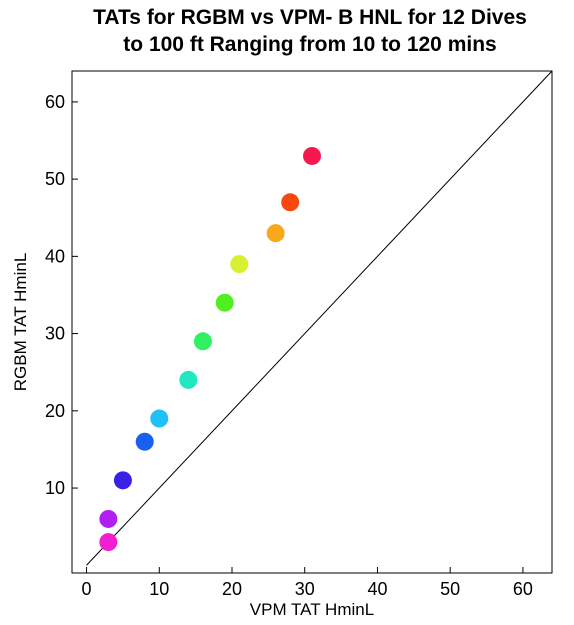  I want to click on y-tick-label: 30, so click(55, 334).